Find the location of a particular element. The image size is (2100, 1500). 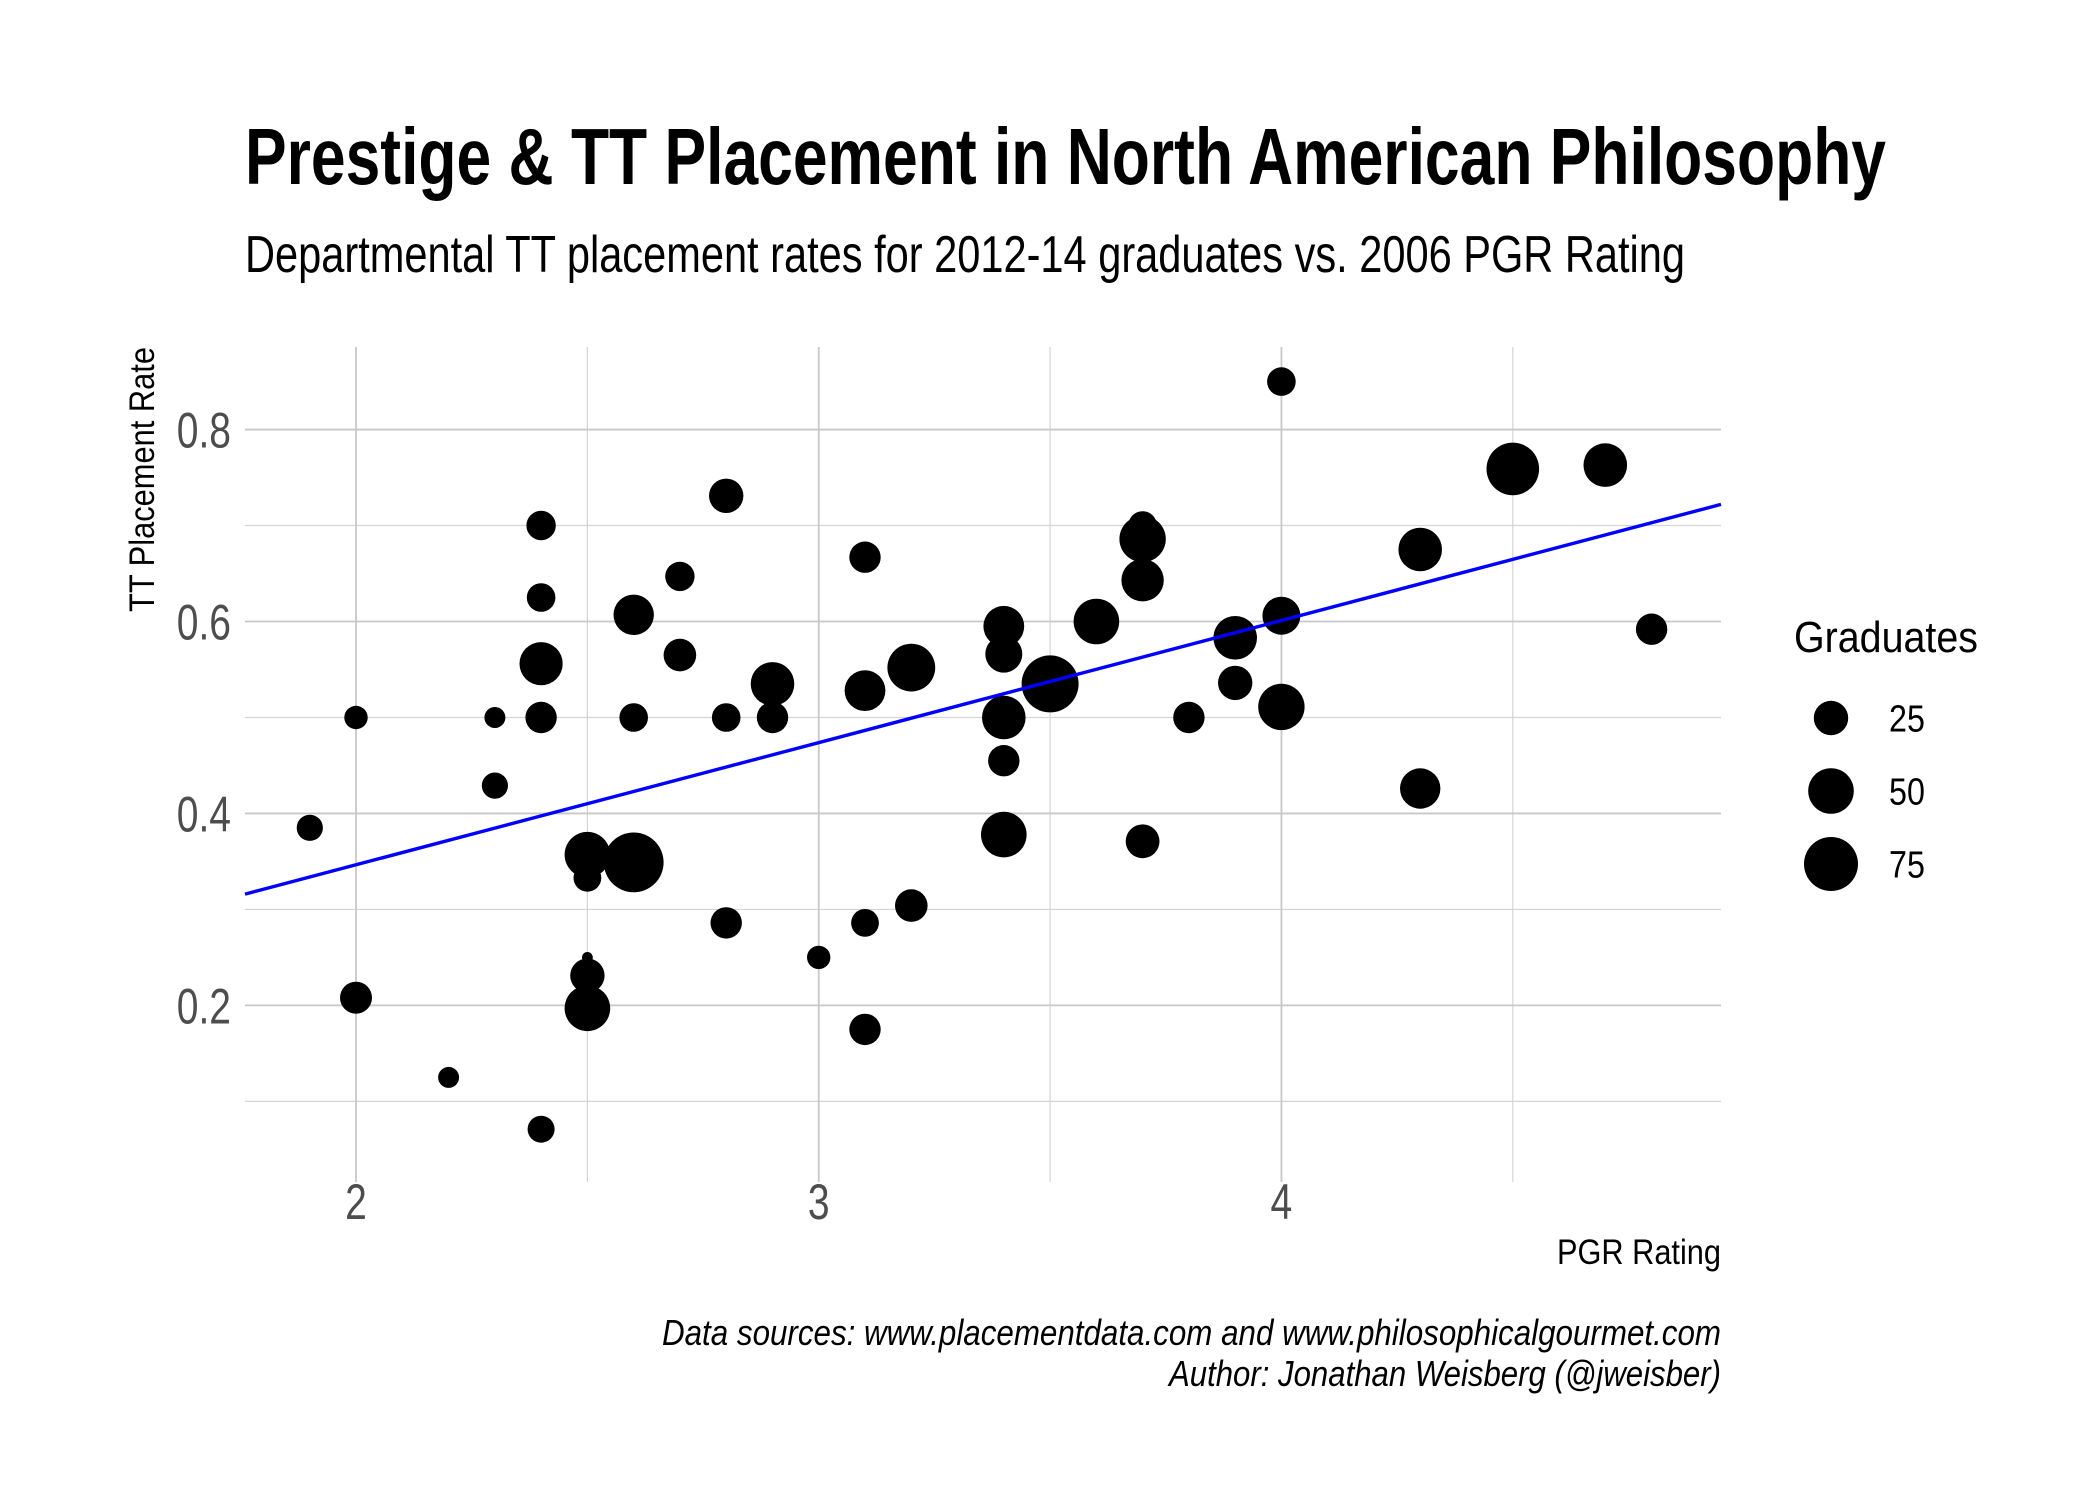

x-axis-title: PGR Rating is located at coordinates (1639, 1252).